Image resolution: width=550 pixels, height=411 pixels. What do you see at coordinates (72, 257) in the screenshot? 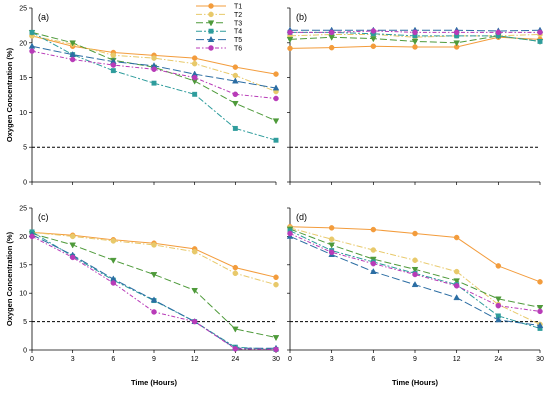
I see `panel-c-series-t6-point-3h` at bounding box center [72, 257].